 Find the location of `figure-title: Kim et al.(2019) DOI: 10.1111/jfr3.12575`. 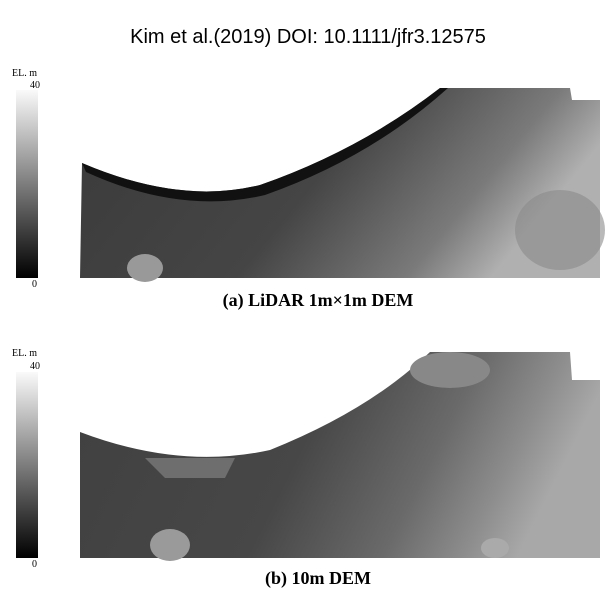

figure-title: Kim et al.(2019) DOI: 10.1111/jfr3.12575 is located at coordinates (308, 37).